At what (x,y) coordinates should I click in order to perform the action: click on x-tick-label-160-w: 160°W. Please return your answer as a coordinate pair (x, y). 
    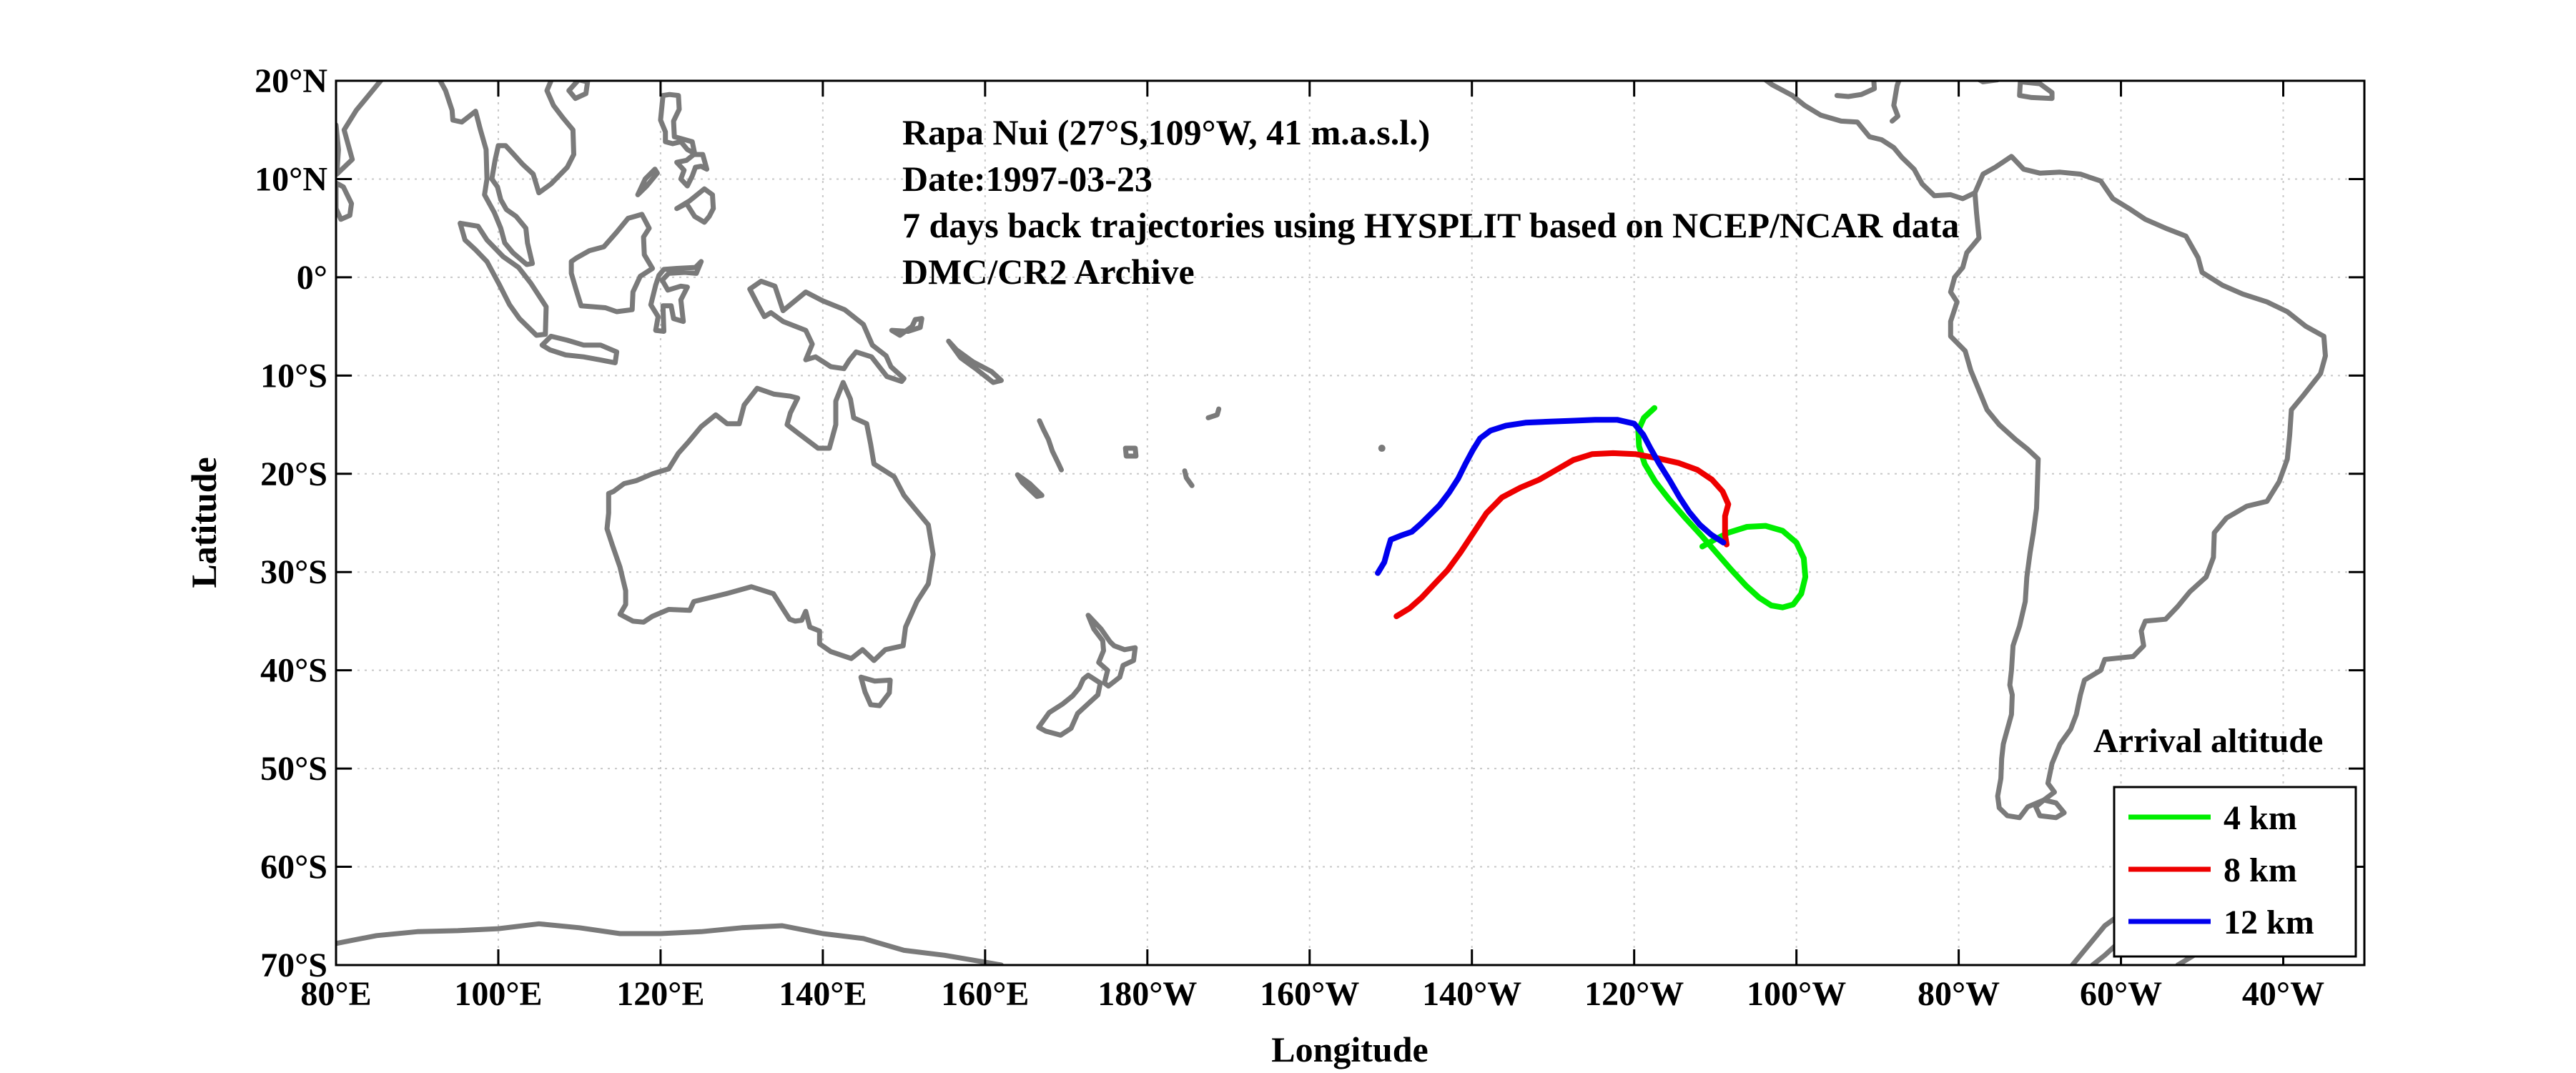
    Looking at the image, I should click on (1309, 994).